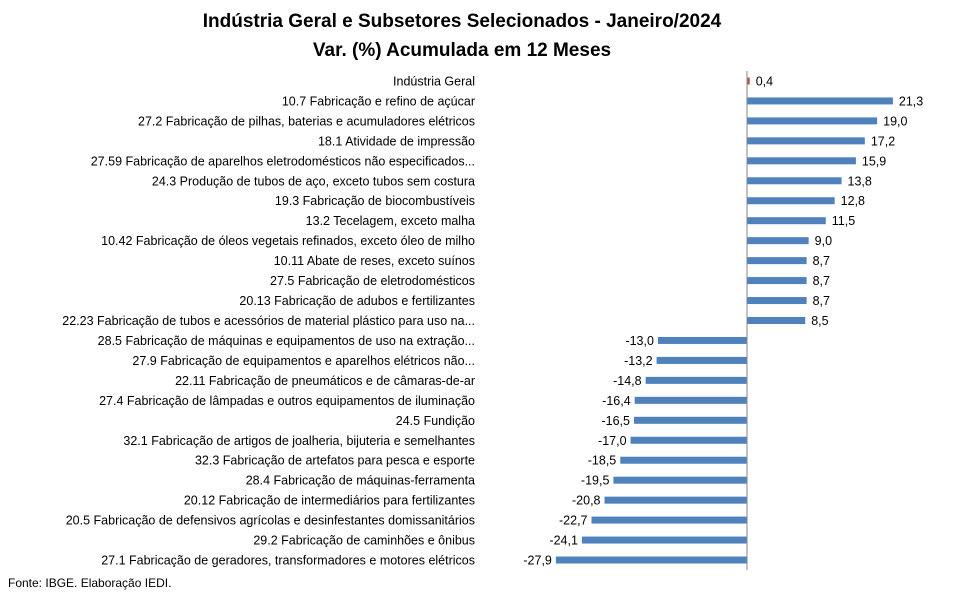 This screenshot has height=594, width=959. What do you see at coordinates (375, 201) in the screenshot?
I see `category-label: 19.3 Fabricação de biocombustíveis` at bounding box center [375, 201].